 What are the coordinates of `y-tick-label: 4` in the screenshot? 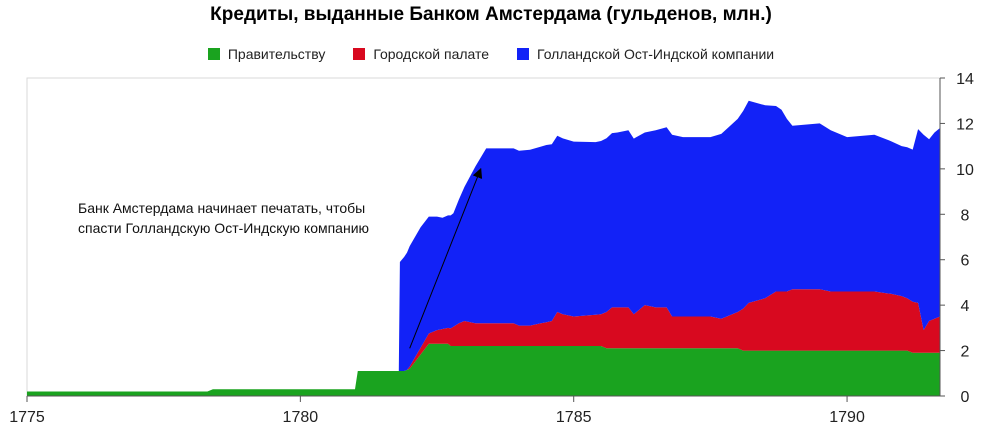 It's located at (965, 306).